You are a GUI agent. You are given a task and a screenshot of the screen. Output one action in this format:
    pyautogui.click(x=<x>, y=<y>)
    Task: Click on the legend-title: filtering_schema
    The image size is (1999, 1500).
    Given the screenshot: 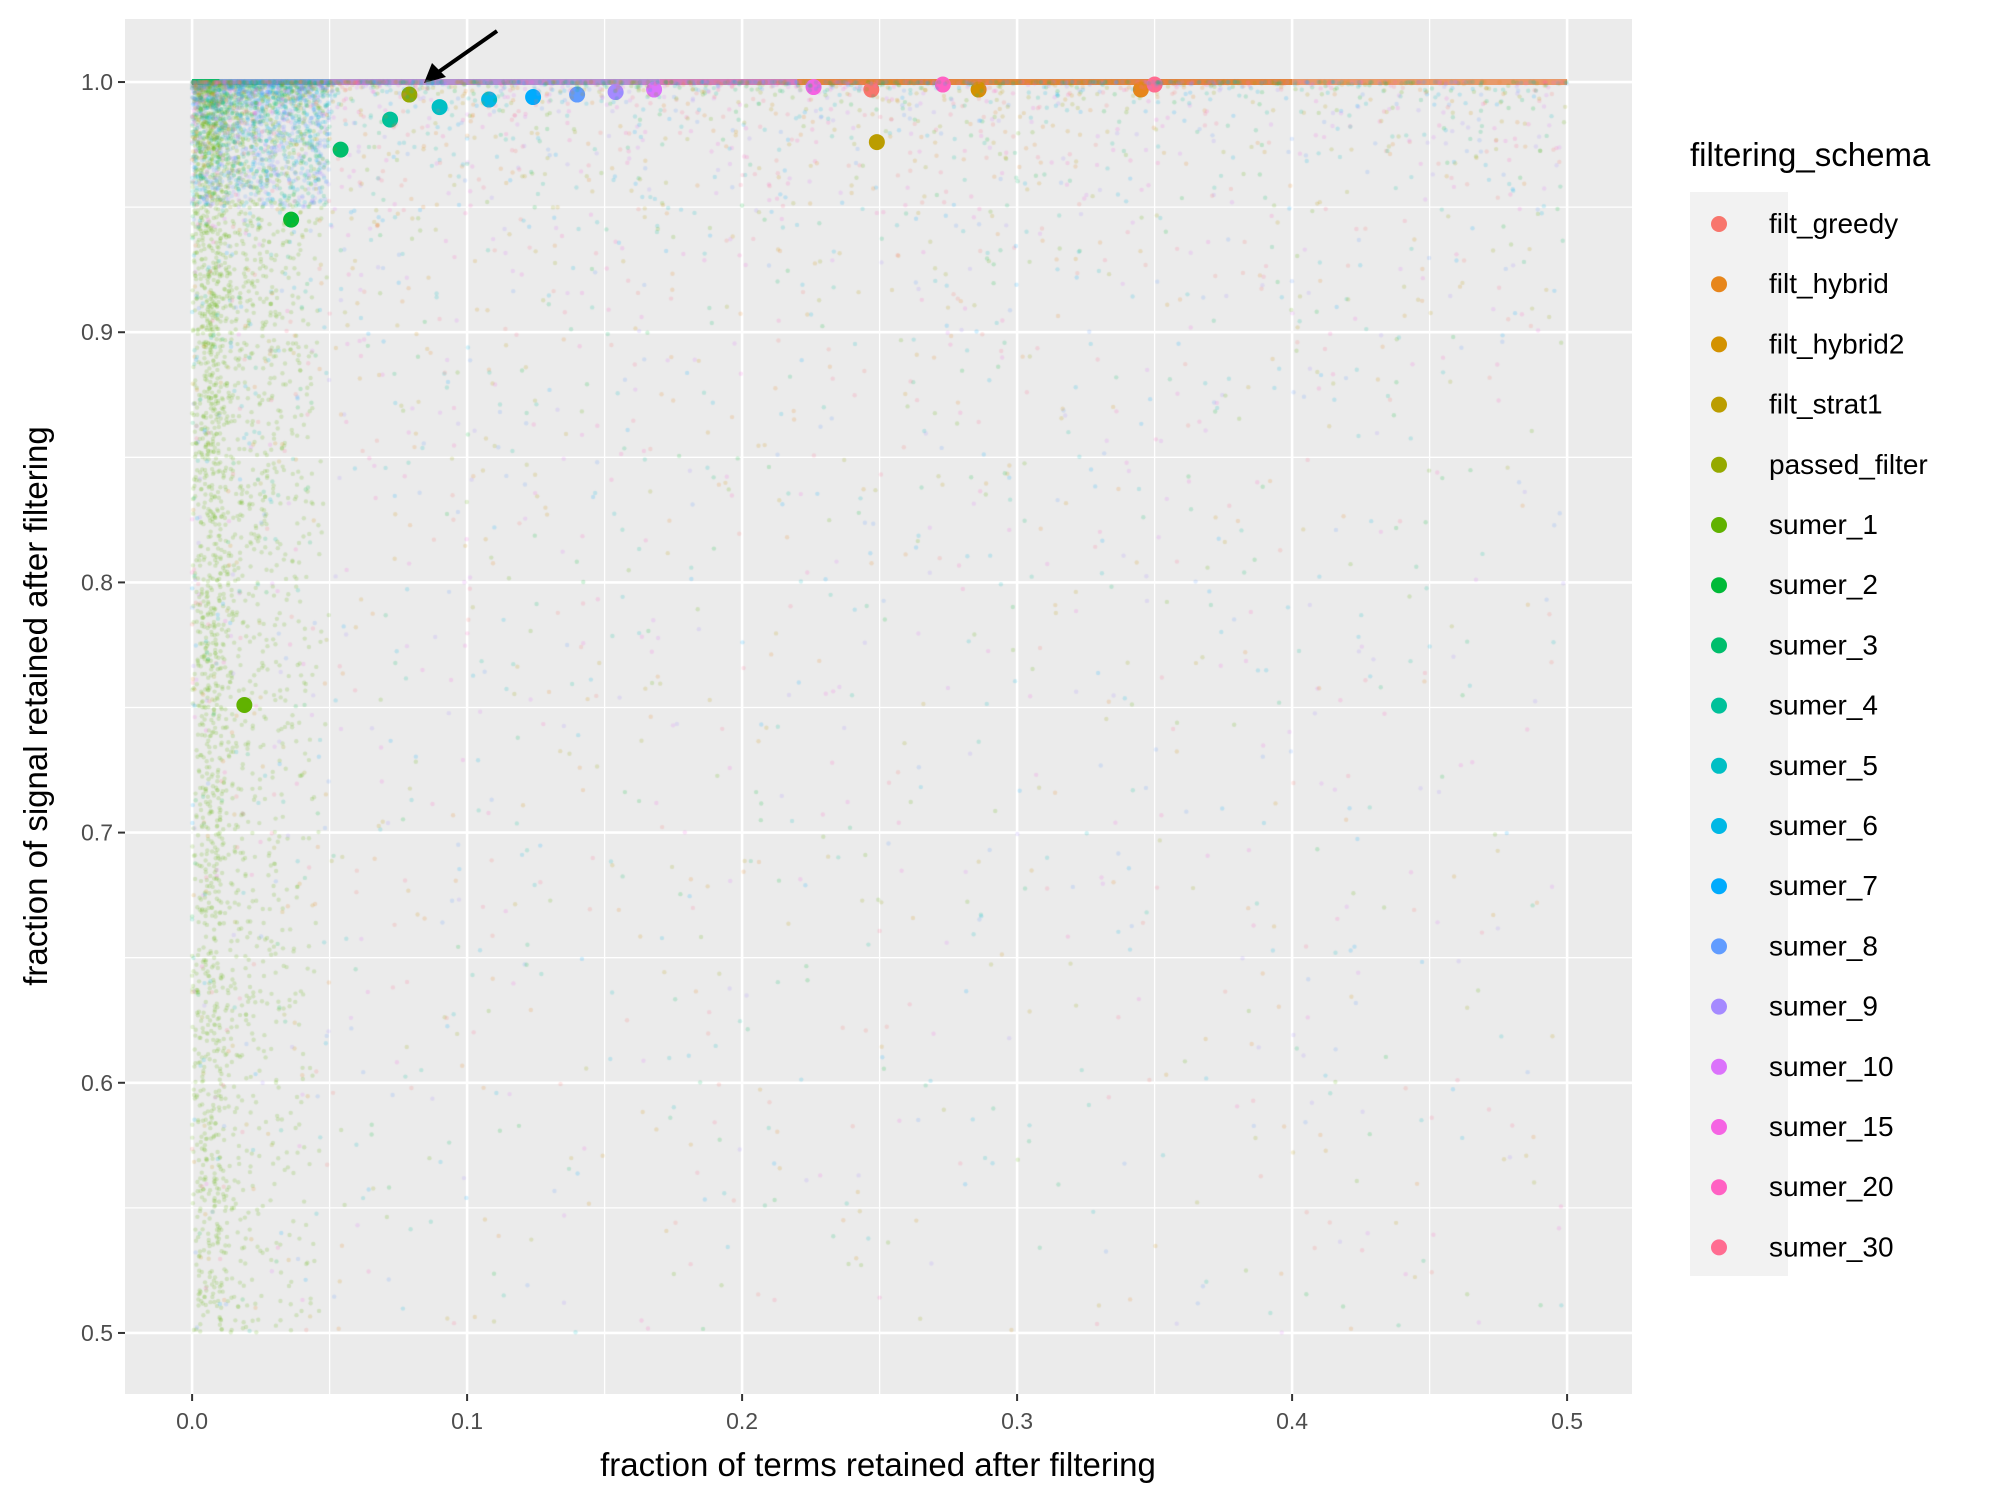 What is the action you would take?
    pyautogui.click(x=1810, y=154)
    